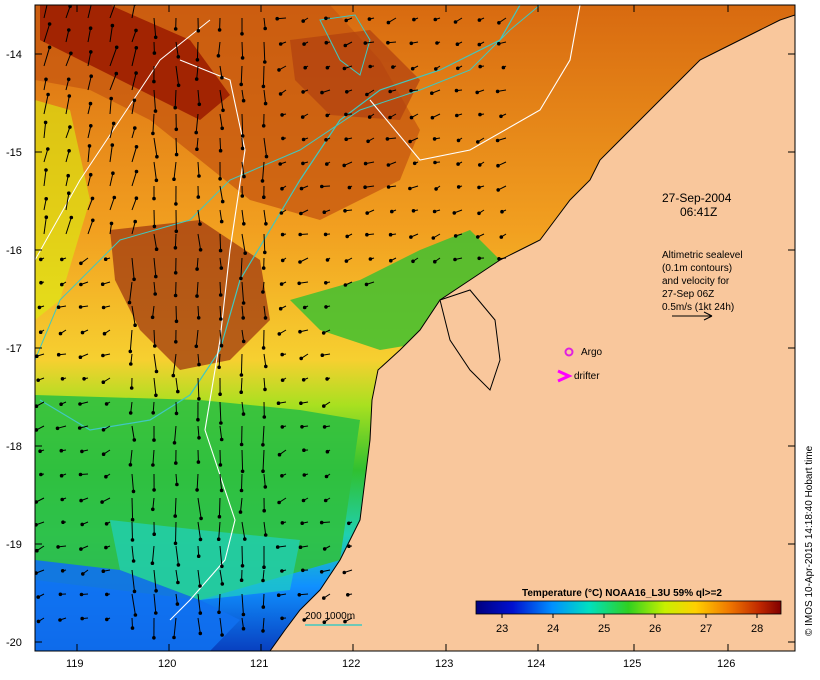  What do you see at coordinates (351, 664) in the screenshot?
I see `lon-tick-label: 122` at bounding box center [351, 664].